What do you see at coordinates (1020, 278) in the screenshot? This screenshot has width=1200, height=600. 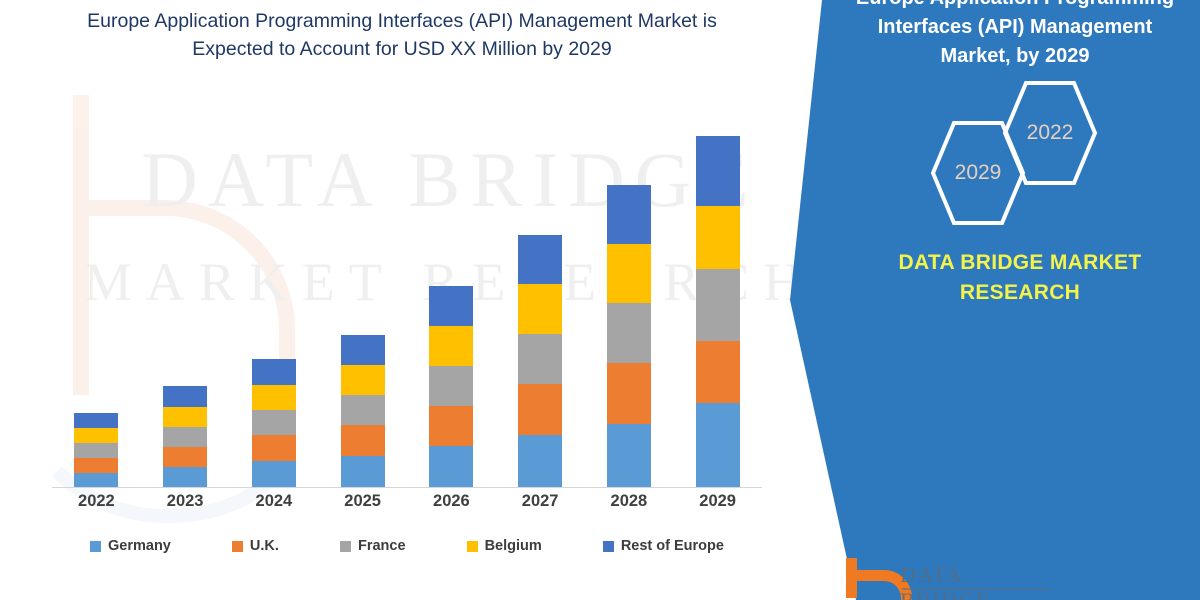 I see `brand-name: DATA BRIDGE MARKET RESEARCH` at bounding box center [1020, 278].